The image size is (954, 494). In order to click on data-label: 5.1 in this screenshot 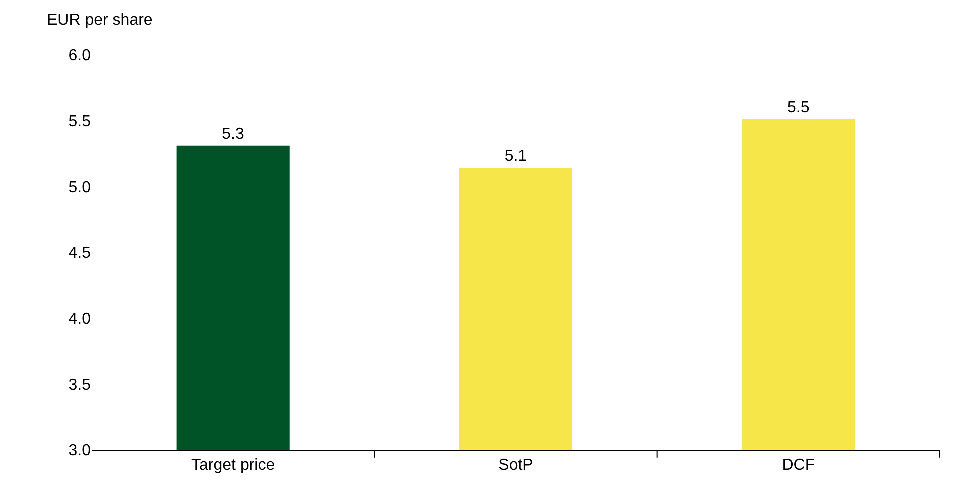, I will do `click(516, 157)`.